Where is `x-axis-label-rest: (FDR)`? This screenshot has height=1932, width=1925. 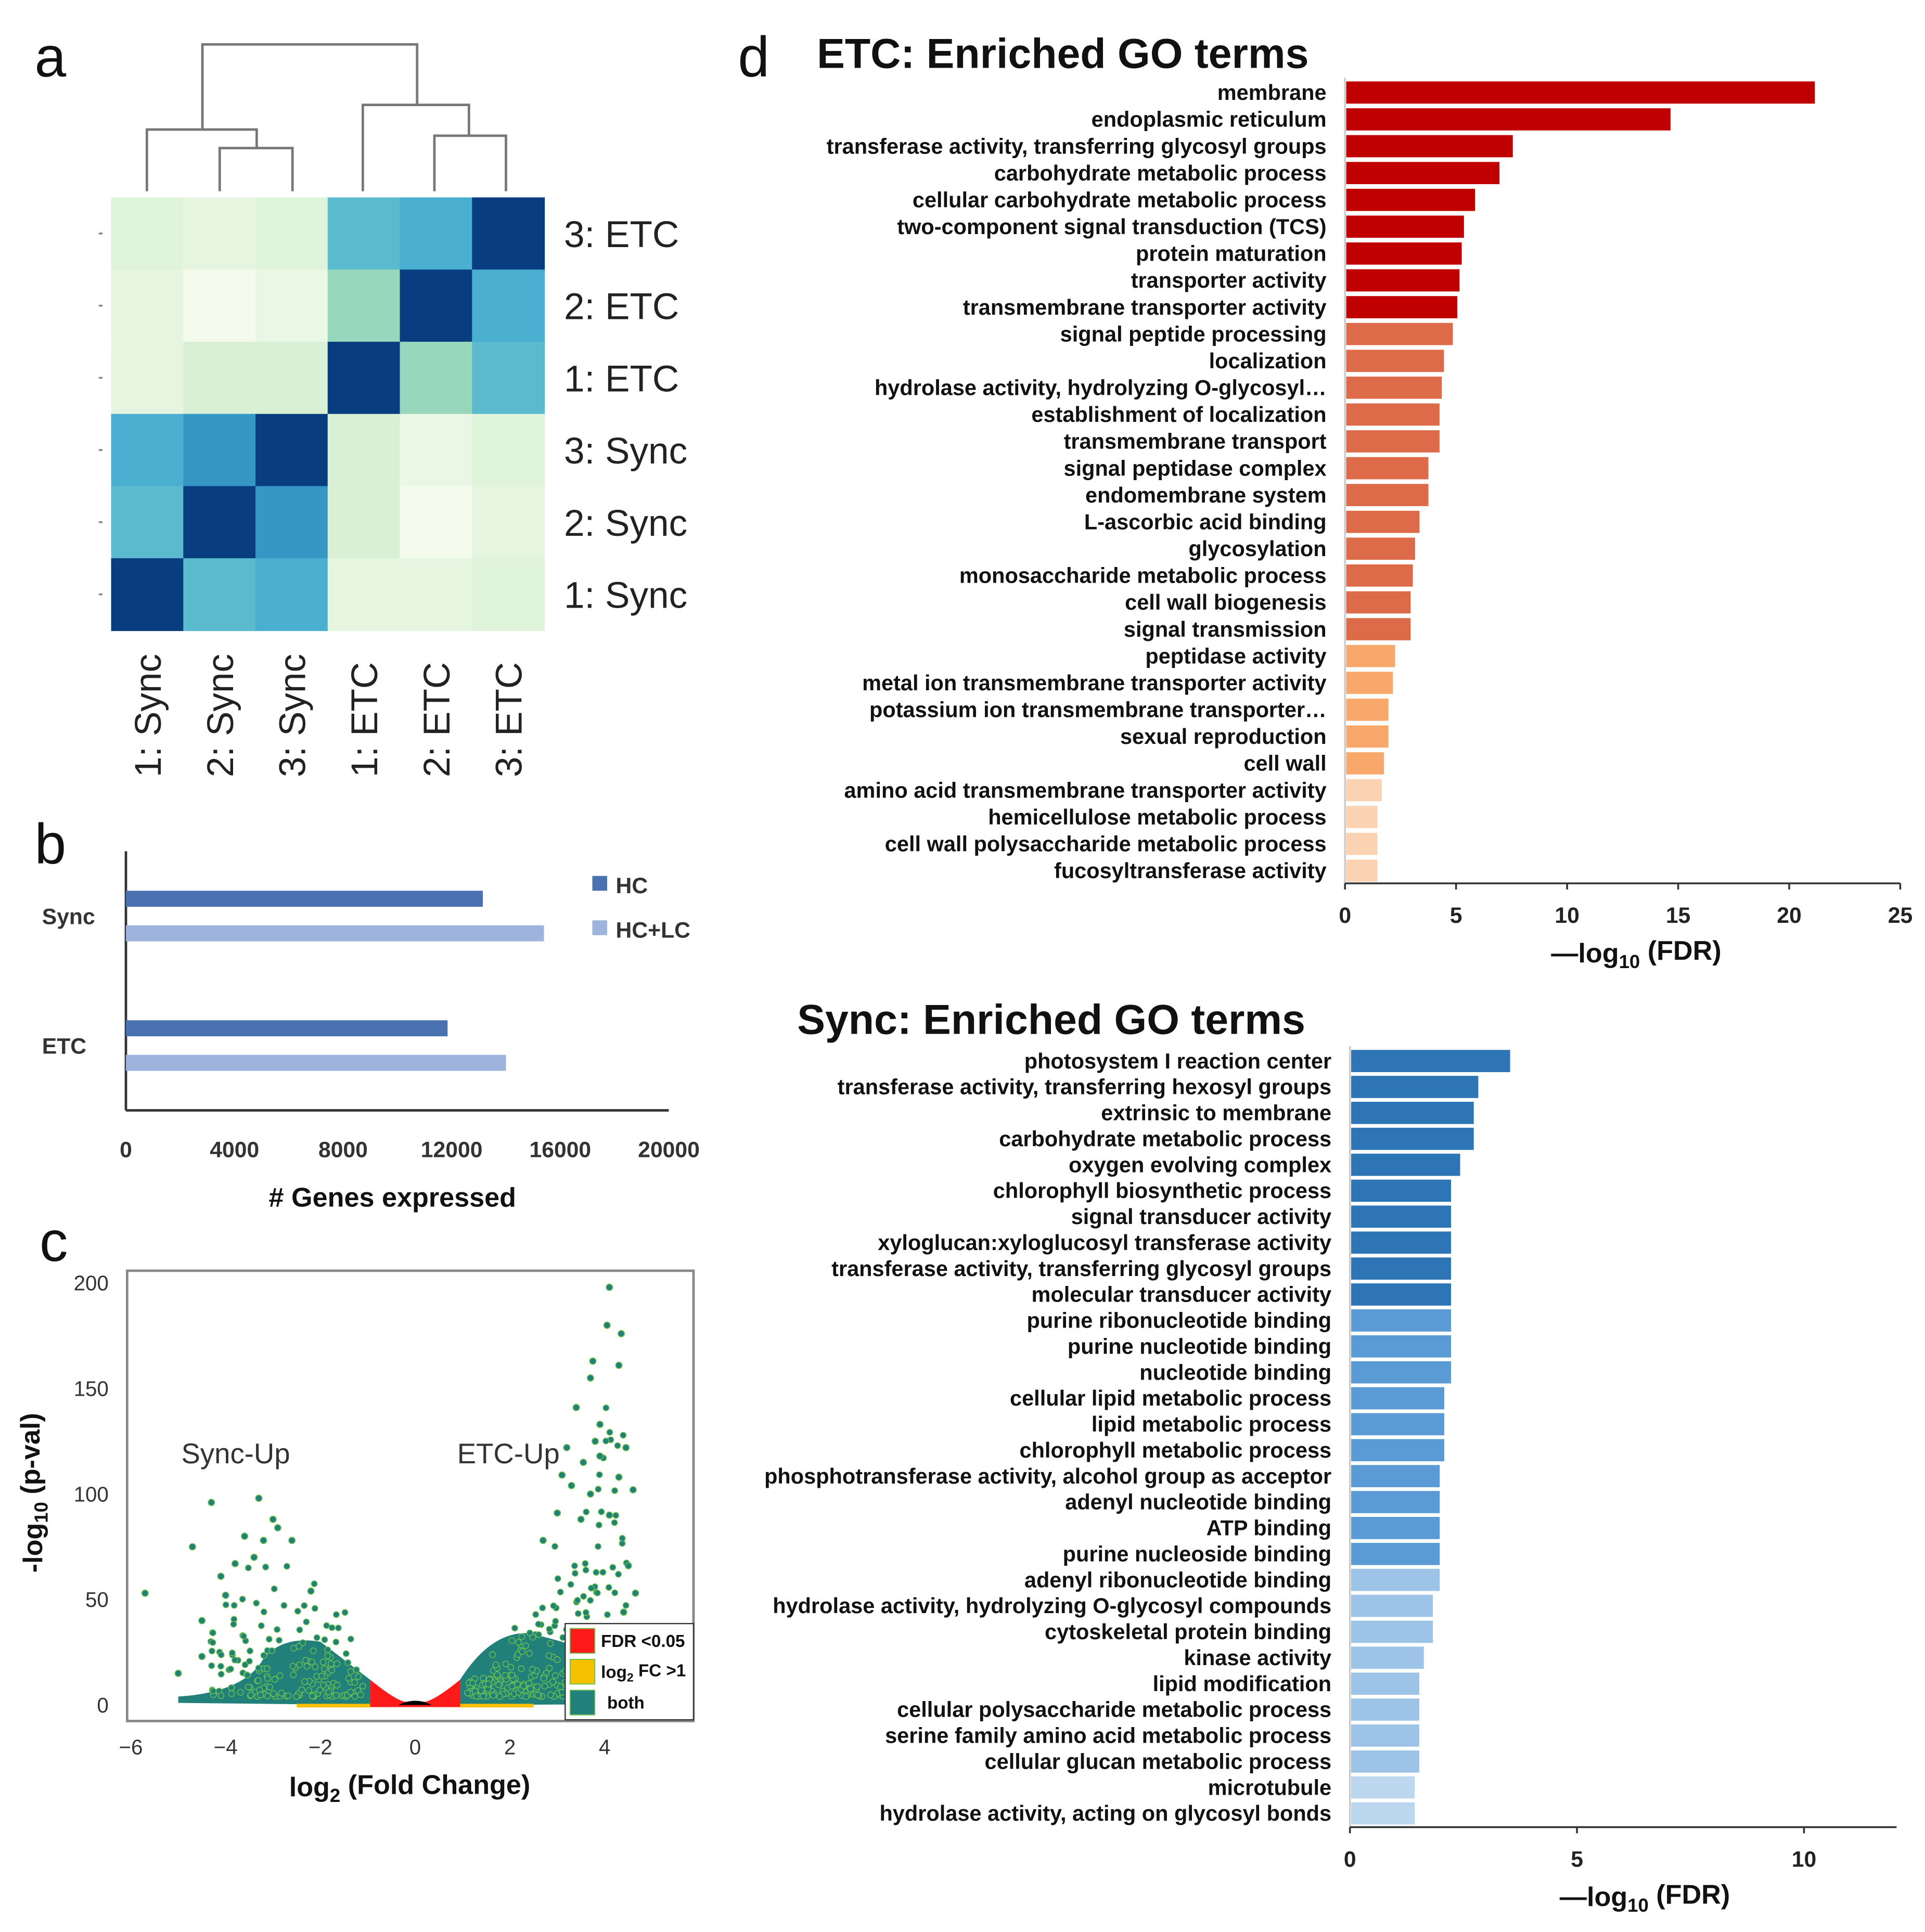
x-axis-label-rest: (FDR) is located at coordinates (1689, 1894).